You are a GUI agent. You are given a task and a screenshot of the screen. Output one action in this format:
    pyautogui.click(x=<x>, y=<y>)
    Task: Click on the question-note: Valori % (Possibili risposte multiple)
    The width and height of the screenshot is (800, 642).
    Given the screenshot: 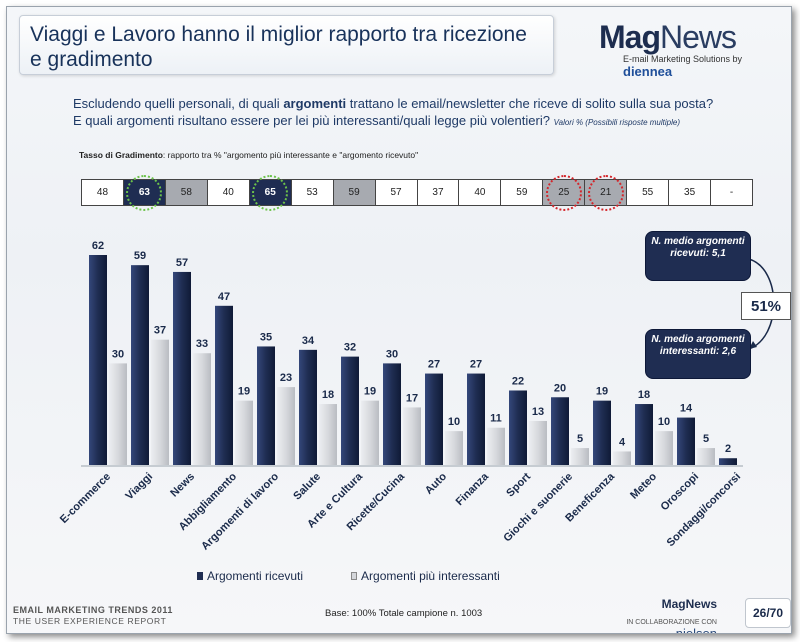 What is the action you would take?
    pyautogui.click(x=616, y=122)
    